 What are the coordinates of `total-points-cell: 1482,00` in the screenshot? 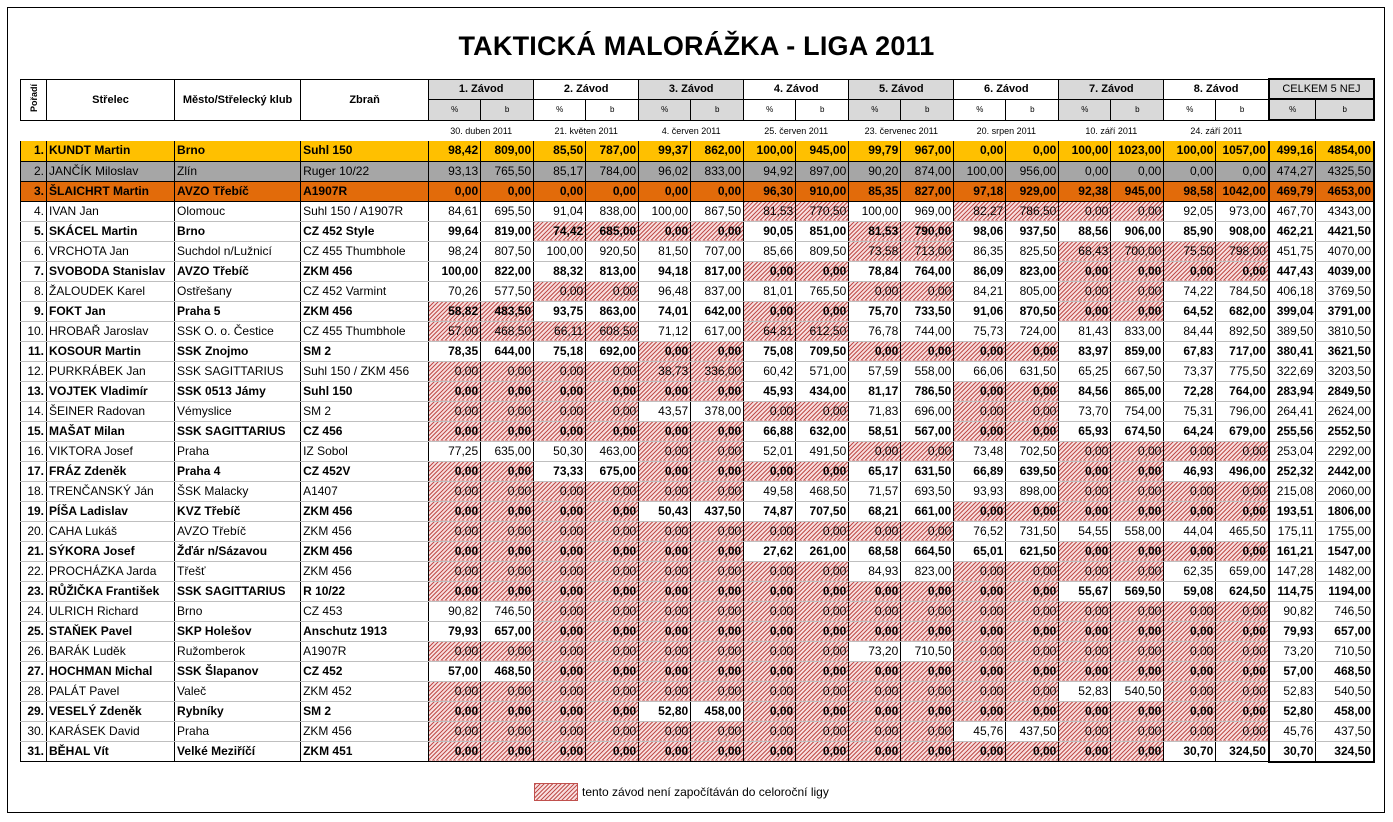 It's located at (1345, 571).